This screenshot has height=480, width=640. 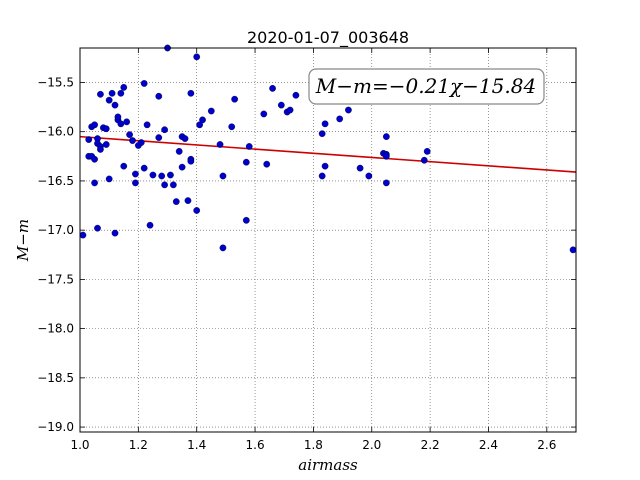 I want to click on y-axis-label: M−m, so click(x=23, y=240).